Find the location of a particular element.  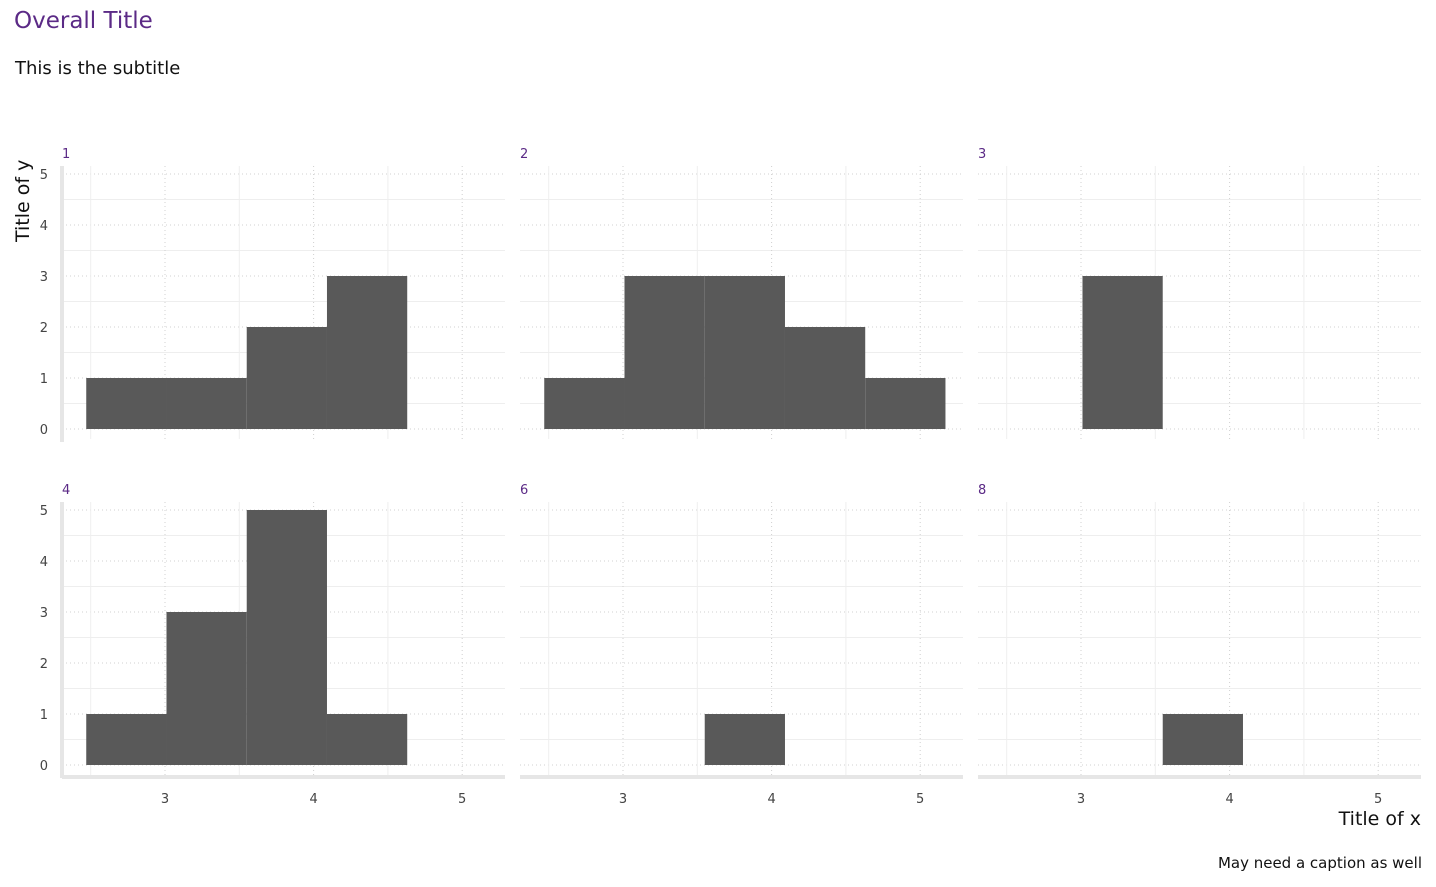

facet-strip-label: 3 is located at coordinates (982, 154).